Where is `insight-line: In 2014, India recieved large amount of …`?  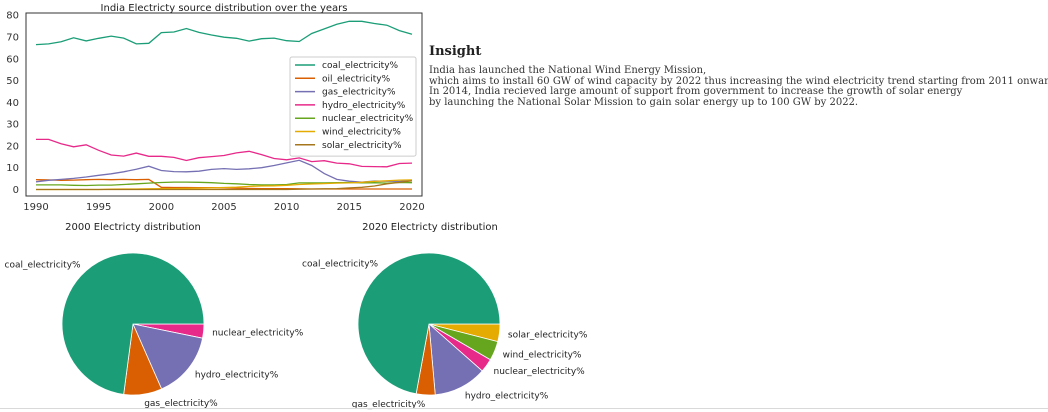
insight-line: In 2014, India recieved large amount of … is located at coordinates (696, 91).